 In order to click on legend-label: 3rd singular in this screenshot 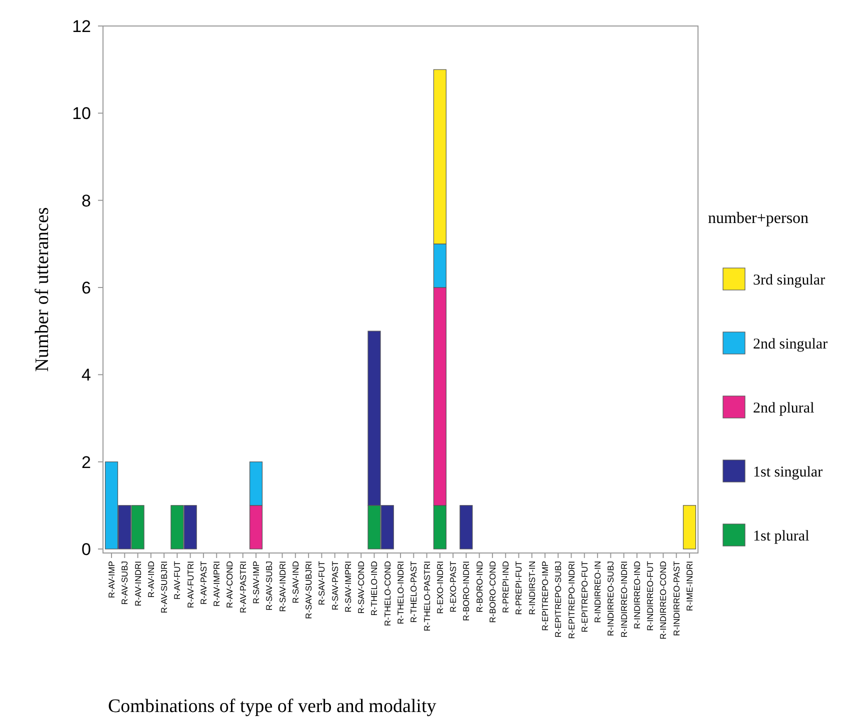, I will do `click(789, 280)`.